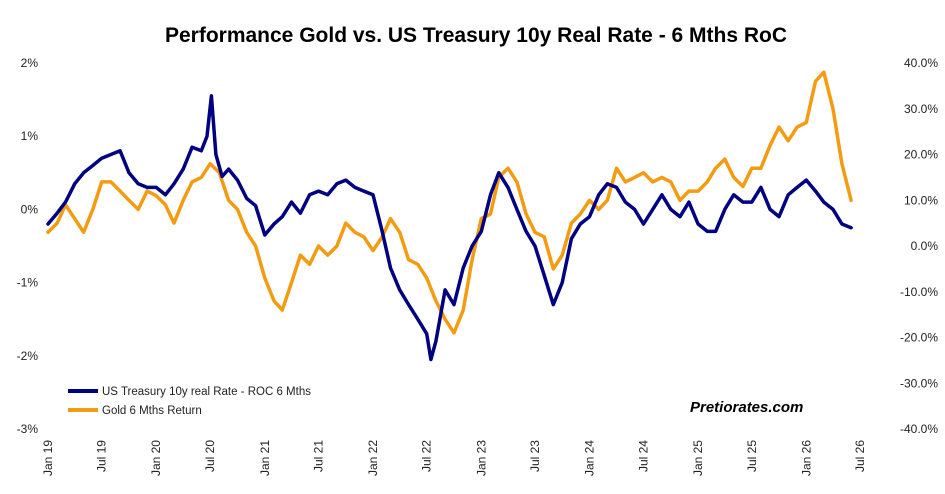 This screenshot has width=945, height=494. I want to click on right-tick-label: 20.0%, so click(921, 155).